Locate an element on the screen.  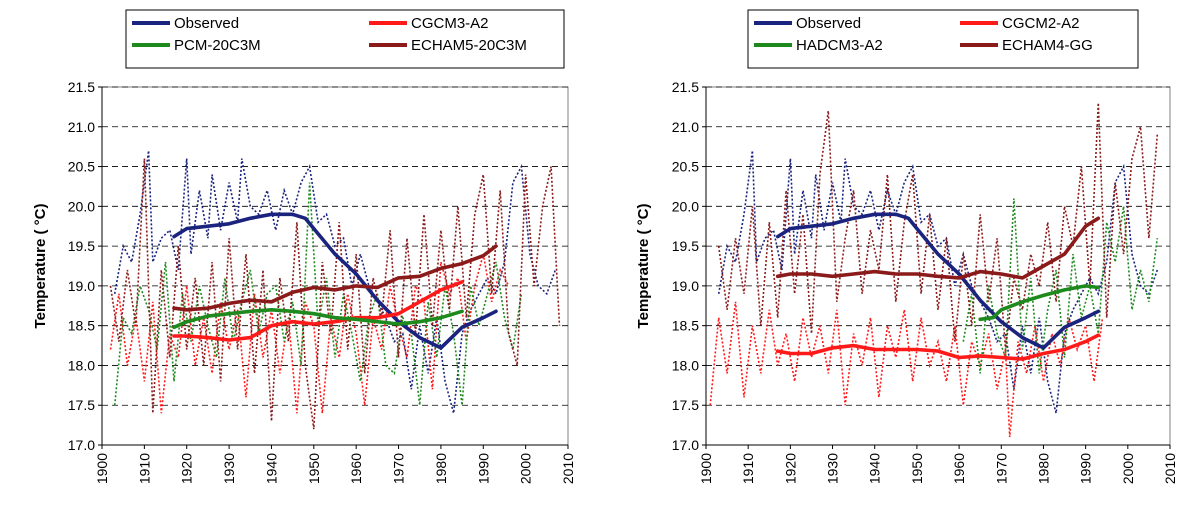
series-line-cgcm2-a2-smoothed is located at coordinates (938, 347).